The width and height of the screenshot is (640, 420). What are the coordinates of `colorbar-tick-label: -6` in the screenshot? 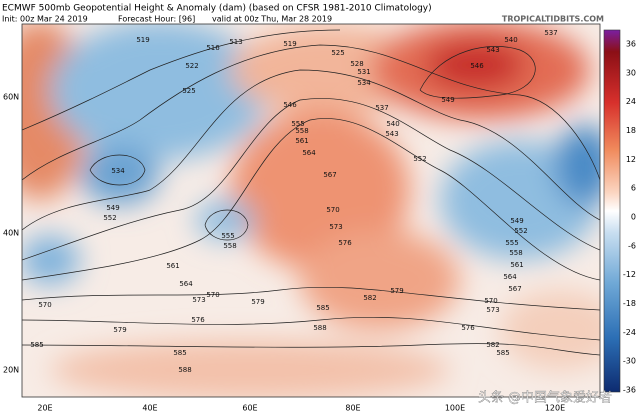 It's located at (632, 245).